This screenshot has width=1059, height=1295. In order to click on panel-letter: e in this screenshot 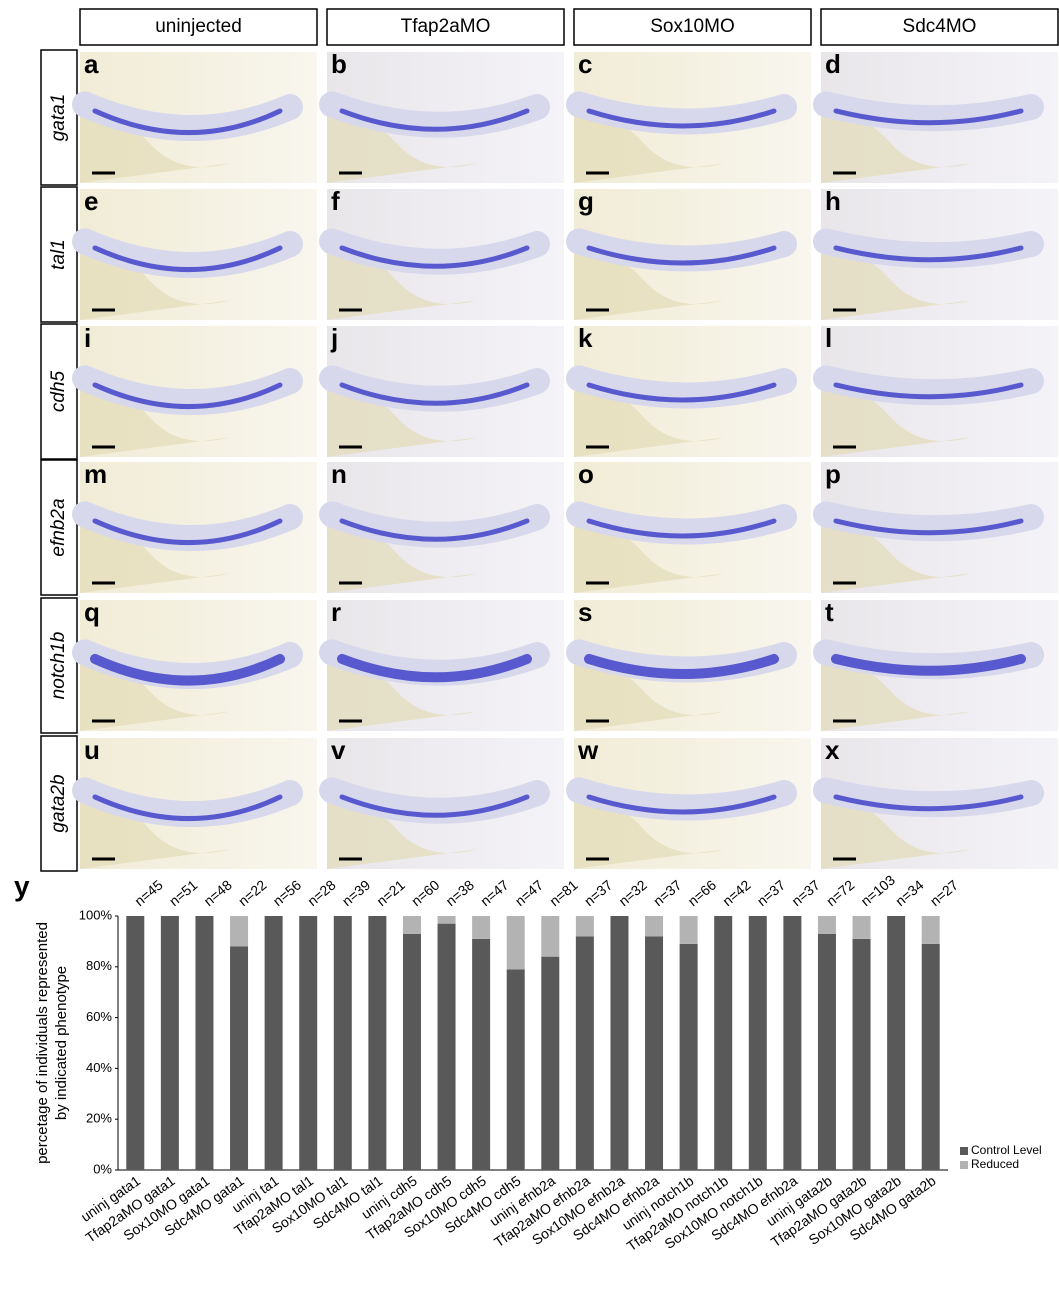, I will do `click(91, 201)`.